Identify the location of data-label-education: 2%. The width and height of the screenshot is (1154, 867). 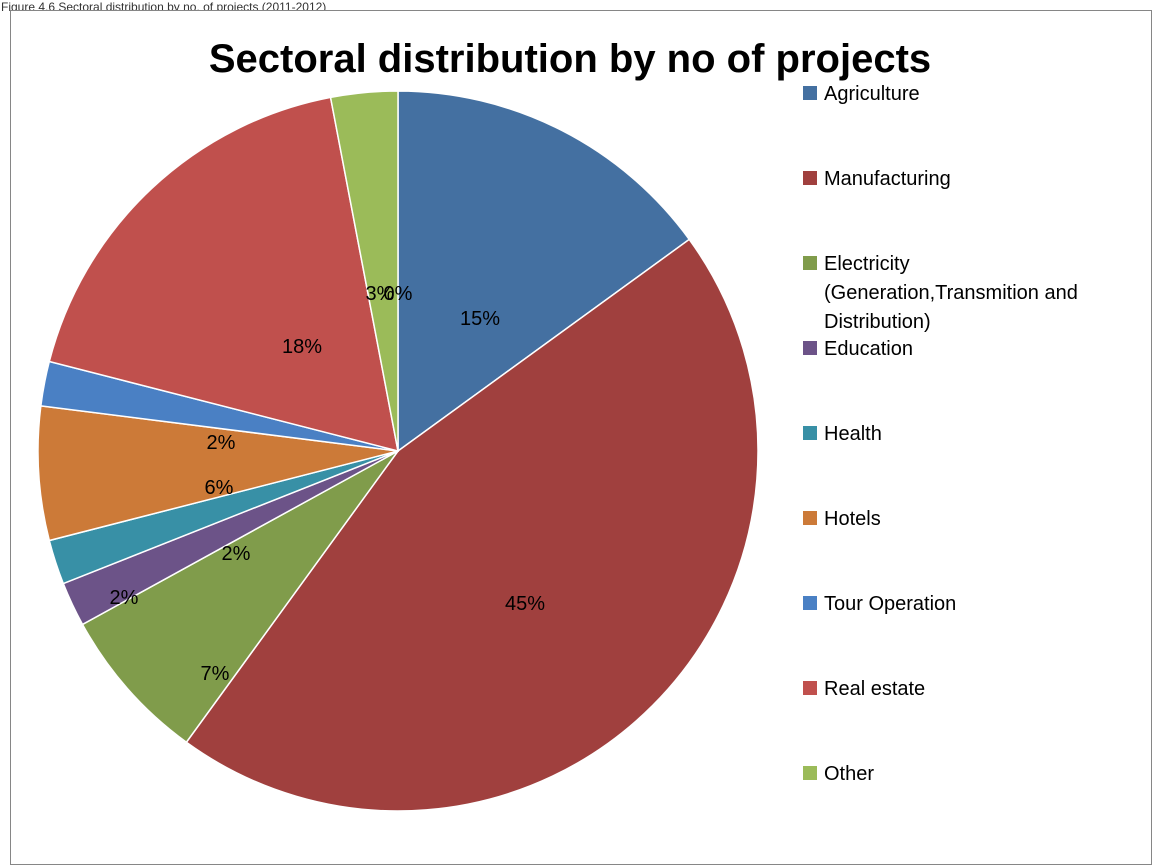
(124, 598).